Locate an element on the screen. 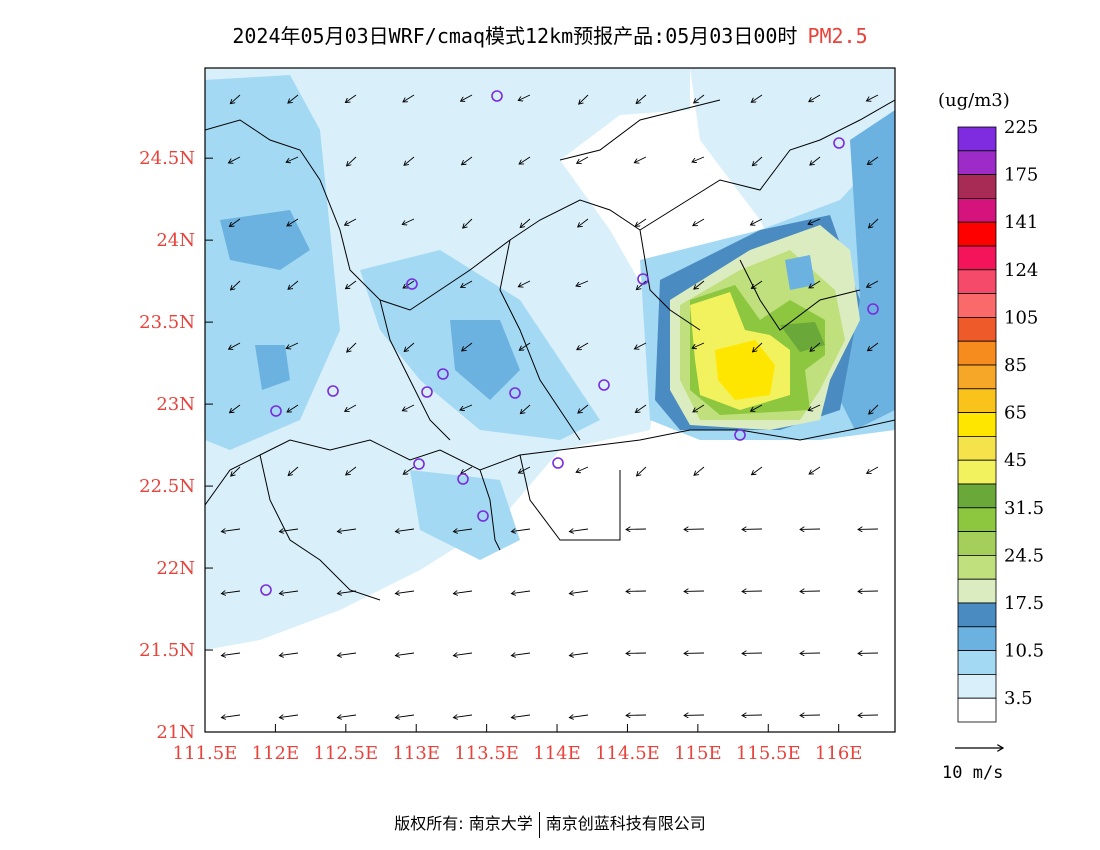 The width and height of the screenshot is (1100, 850). lon-tick-label: 114E is located at coordinates (557, 753).